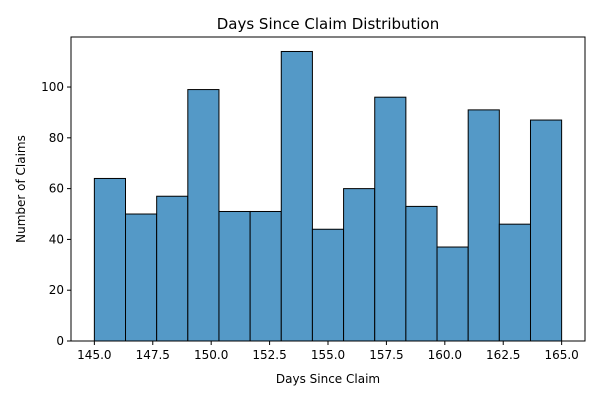  Describe the element at coordinates (56, 138) in the screenshot. I see `y-tick-label: 80` at that location.